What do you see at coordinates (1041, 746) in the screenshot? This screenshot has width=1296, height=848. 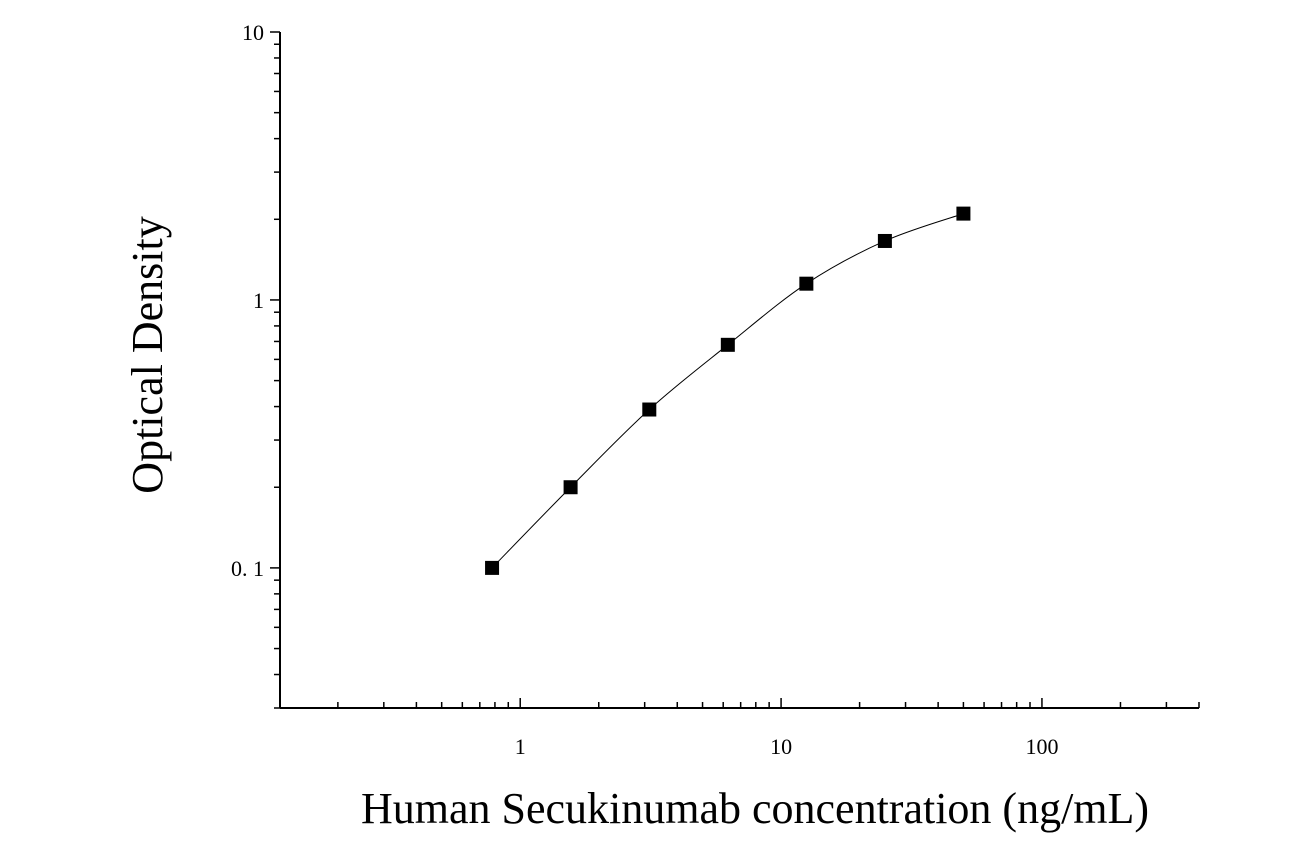 I see `x-tick-label: 100` at bounding box center [1041, 746].